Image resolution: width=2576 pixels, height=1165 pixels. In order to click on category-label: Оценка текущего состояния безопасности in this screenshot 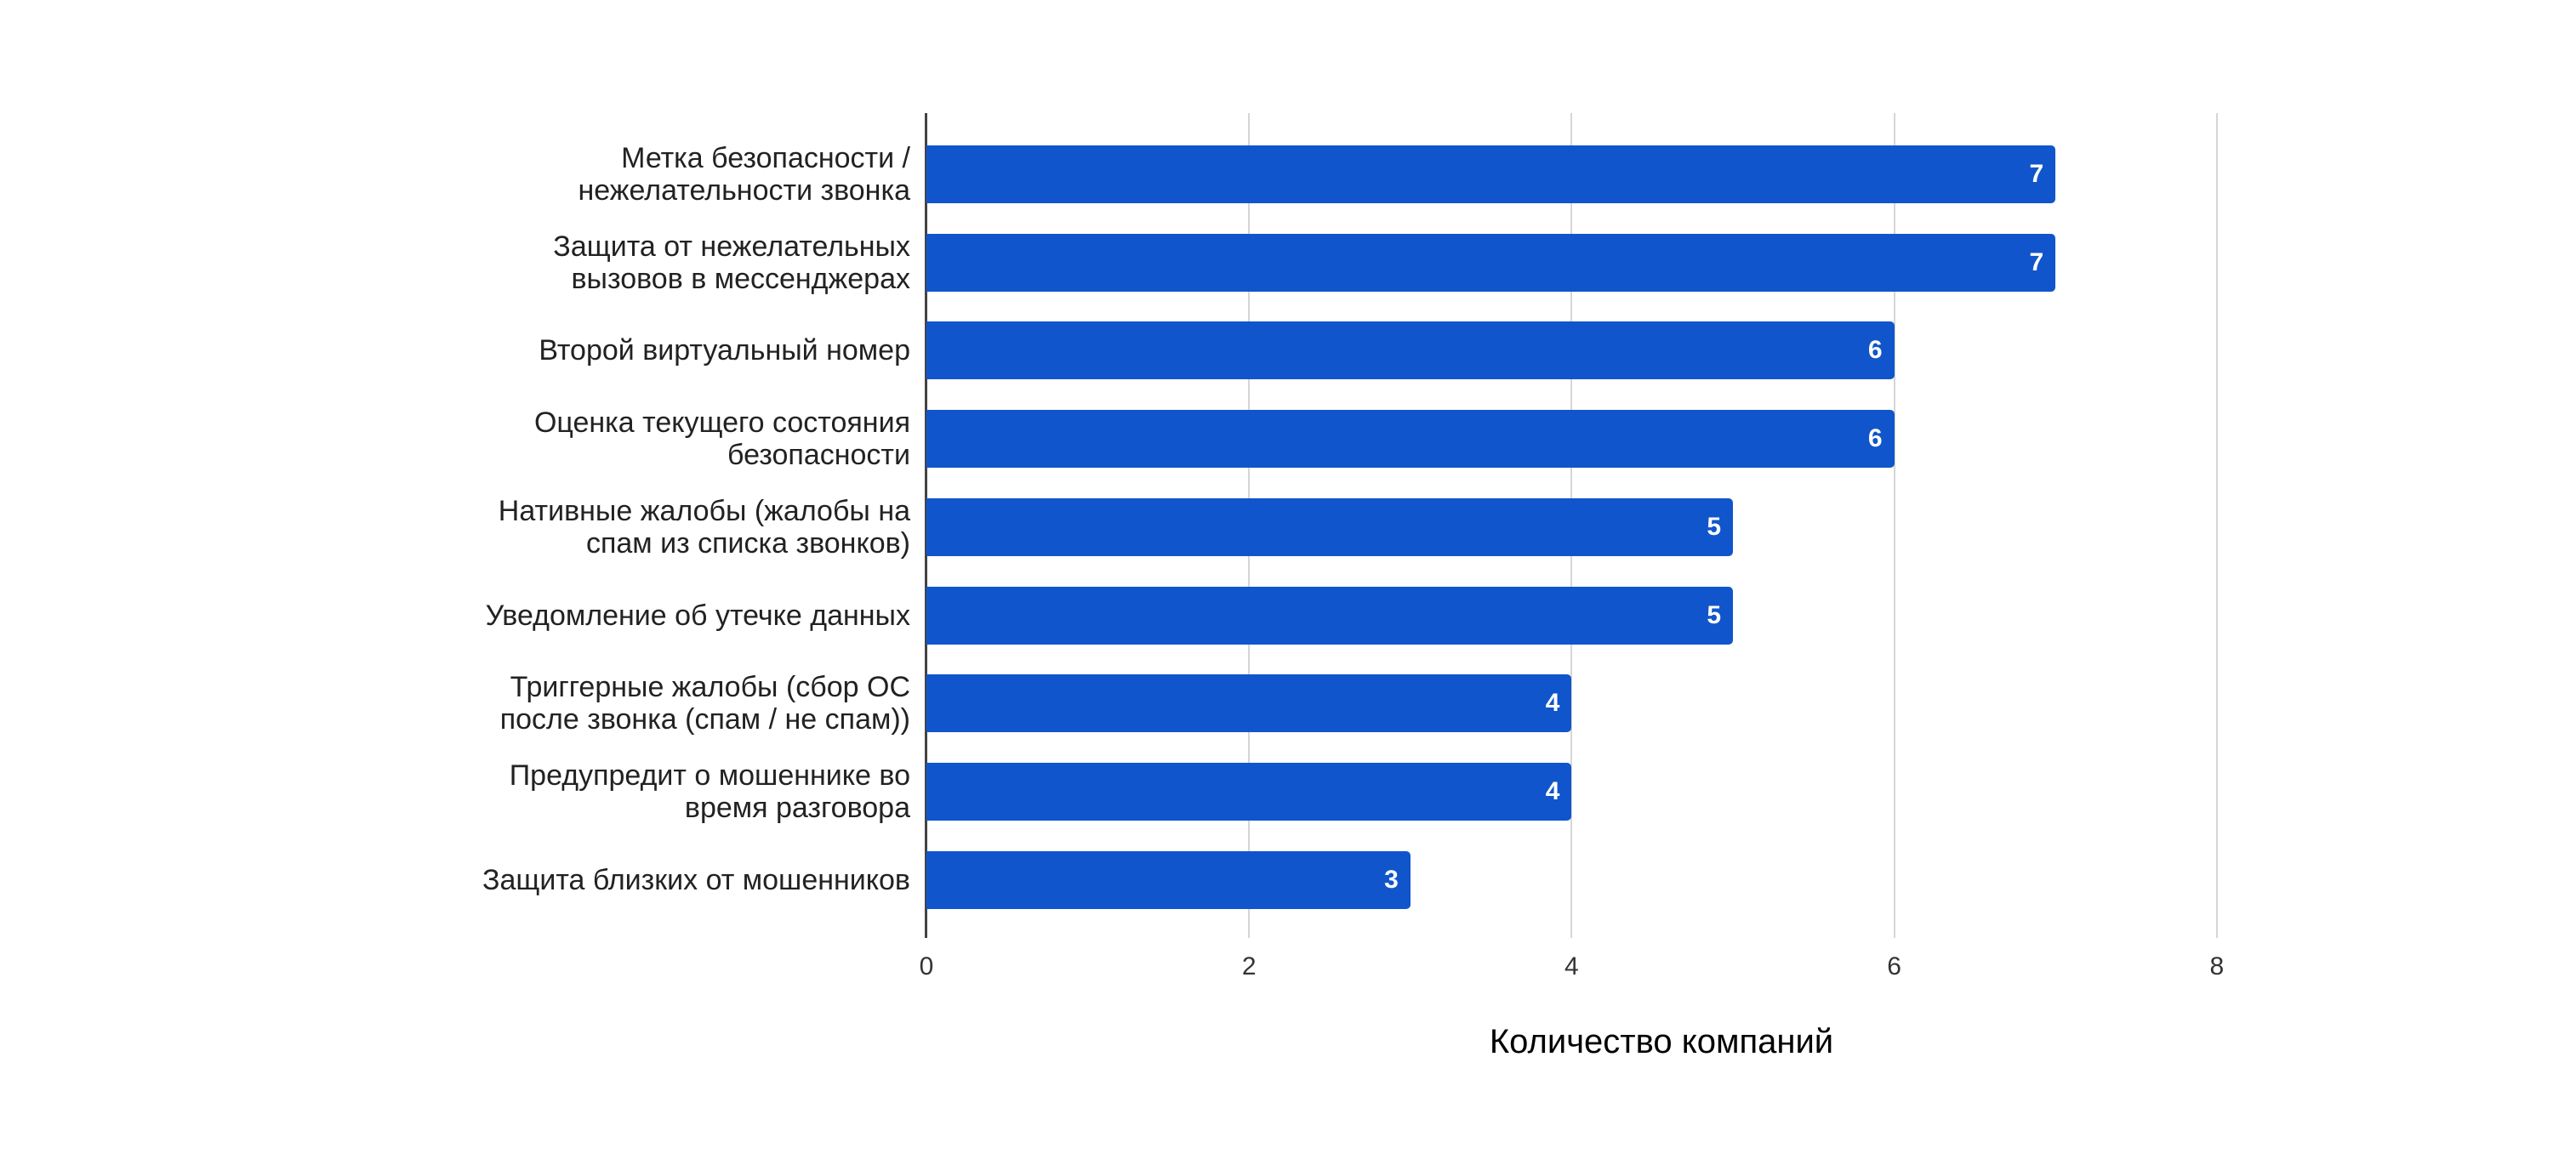, I will do `click(655, 438)`.